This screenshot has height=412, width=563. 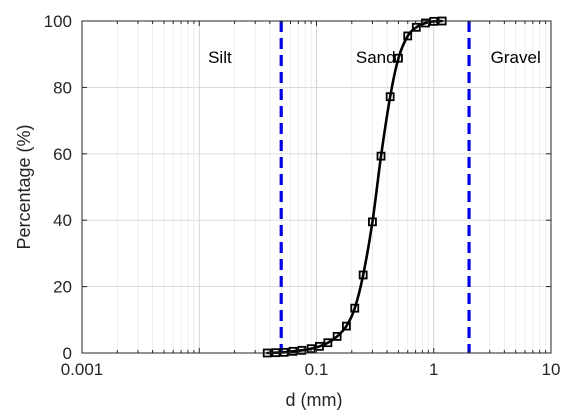 What do you see at coordinates (317, 369) in the screenshot?
I see `x-tick-label: 0.1` at bounding box center [317, 369].